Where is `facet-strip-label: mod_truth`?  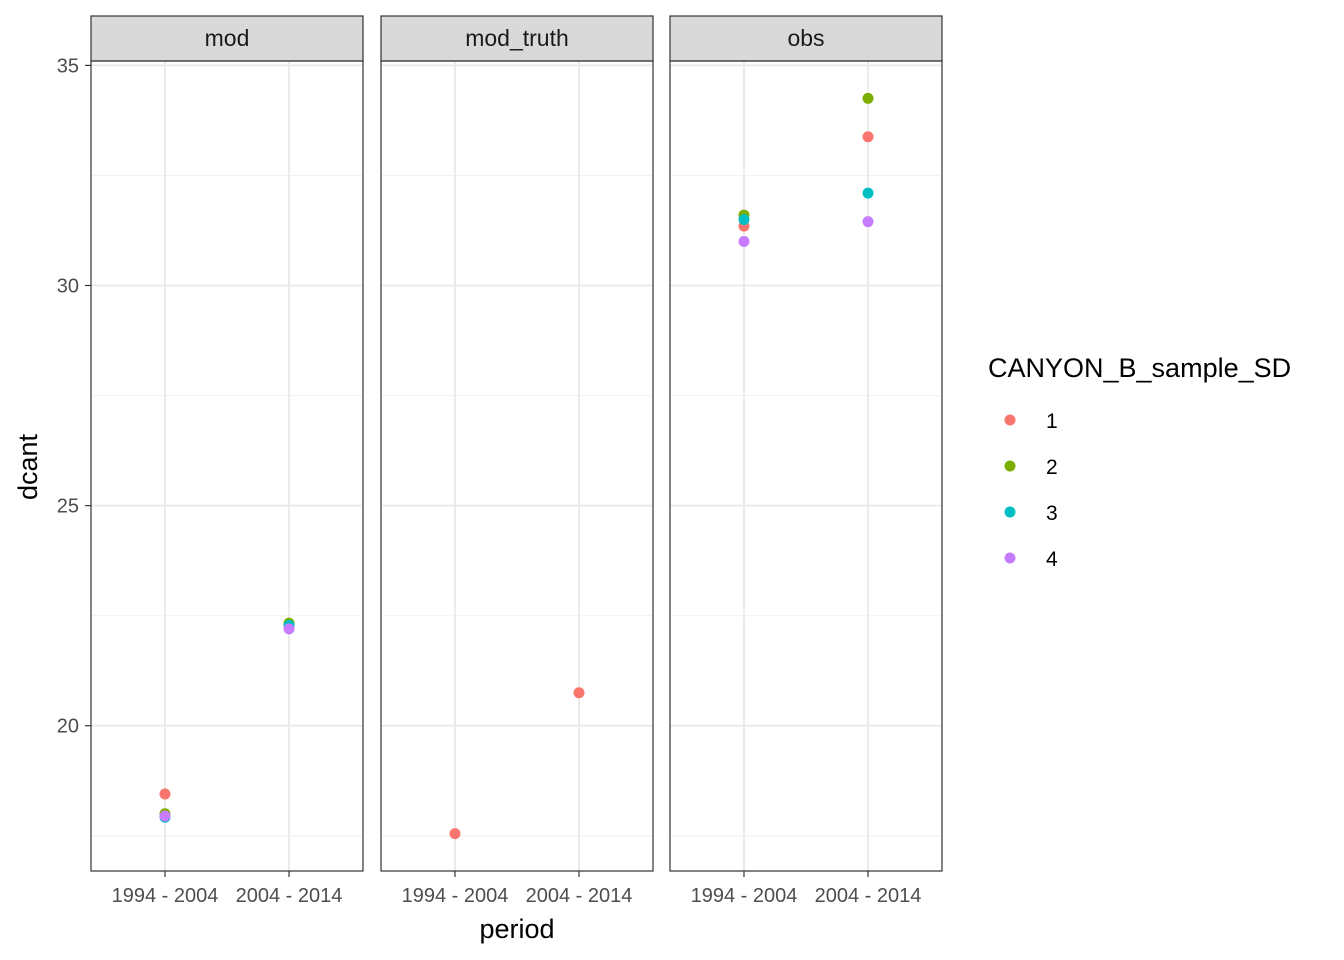 facet-strip-label: mod_truth is located at coordinates (517, 38).